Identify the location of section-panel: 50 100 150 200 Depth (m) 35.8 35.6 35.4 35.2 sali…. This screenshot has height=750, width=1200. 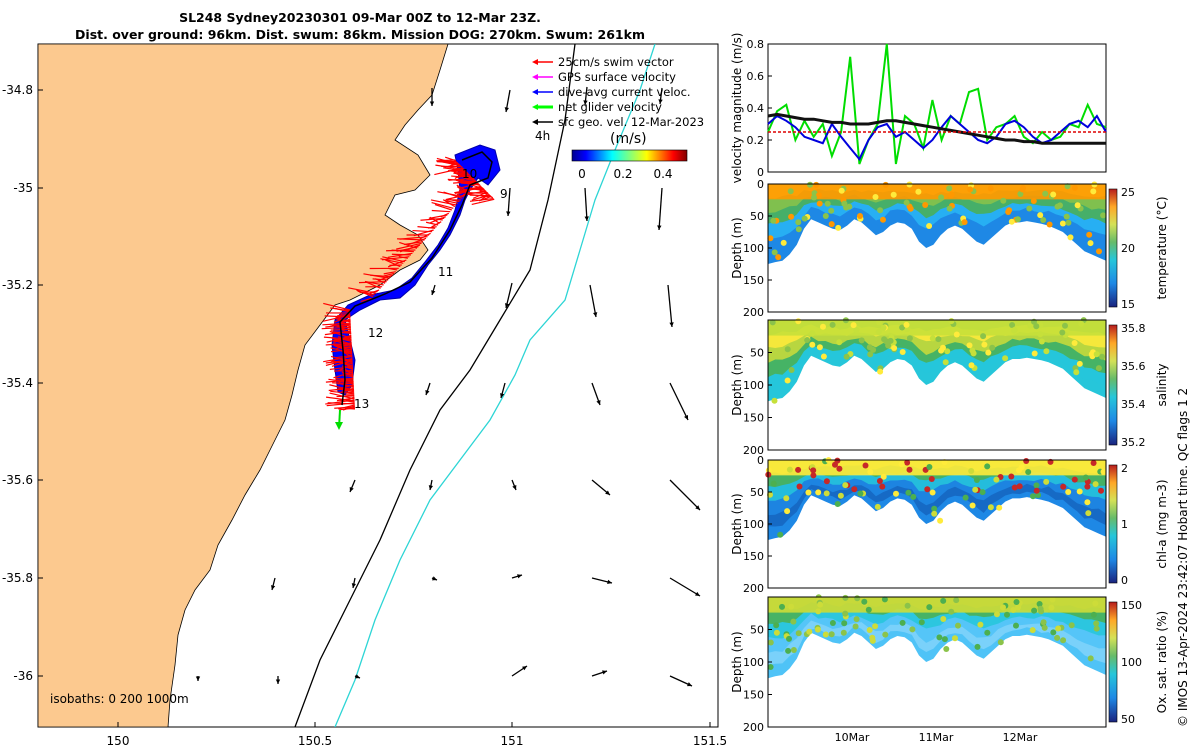
(949, 387).